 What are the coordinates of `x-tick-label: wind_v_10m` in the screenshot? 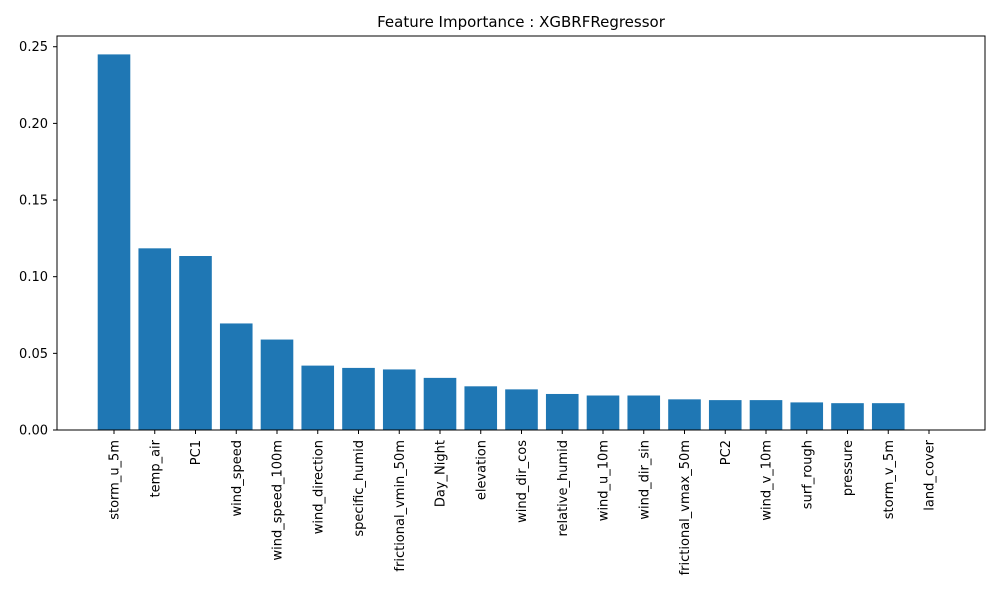 It's located at (767, 480).